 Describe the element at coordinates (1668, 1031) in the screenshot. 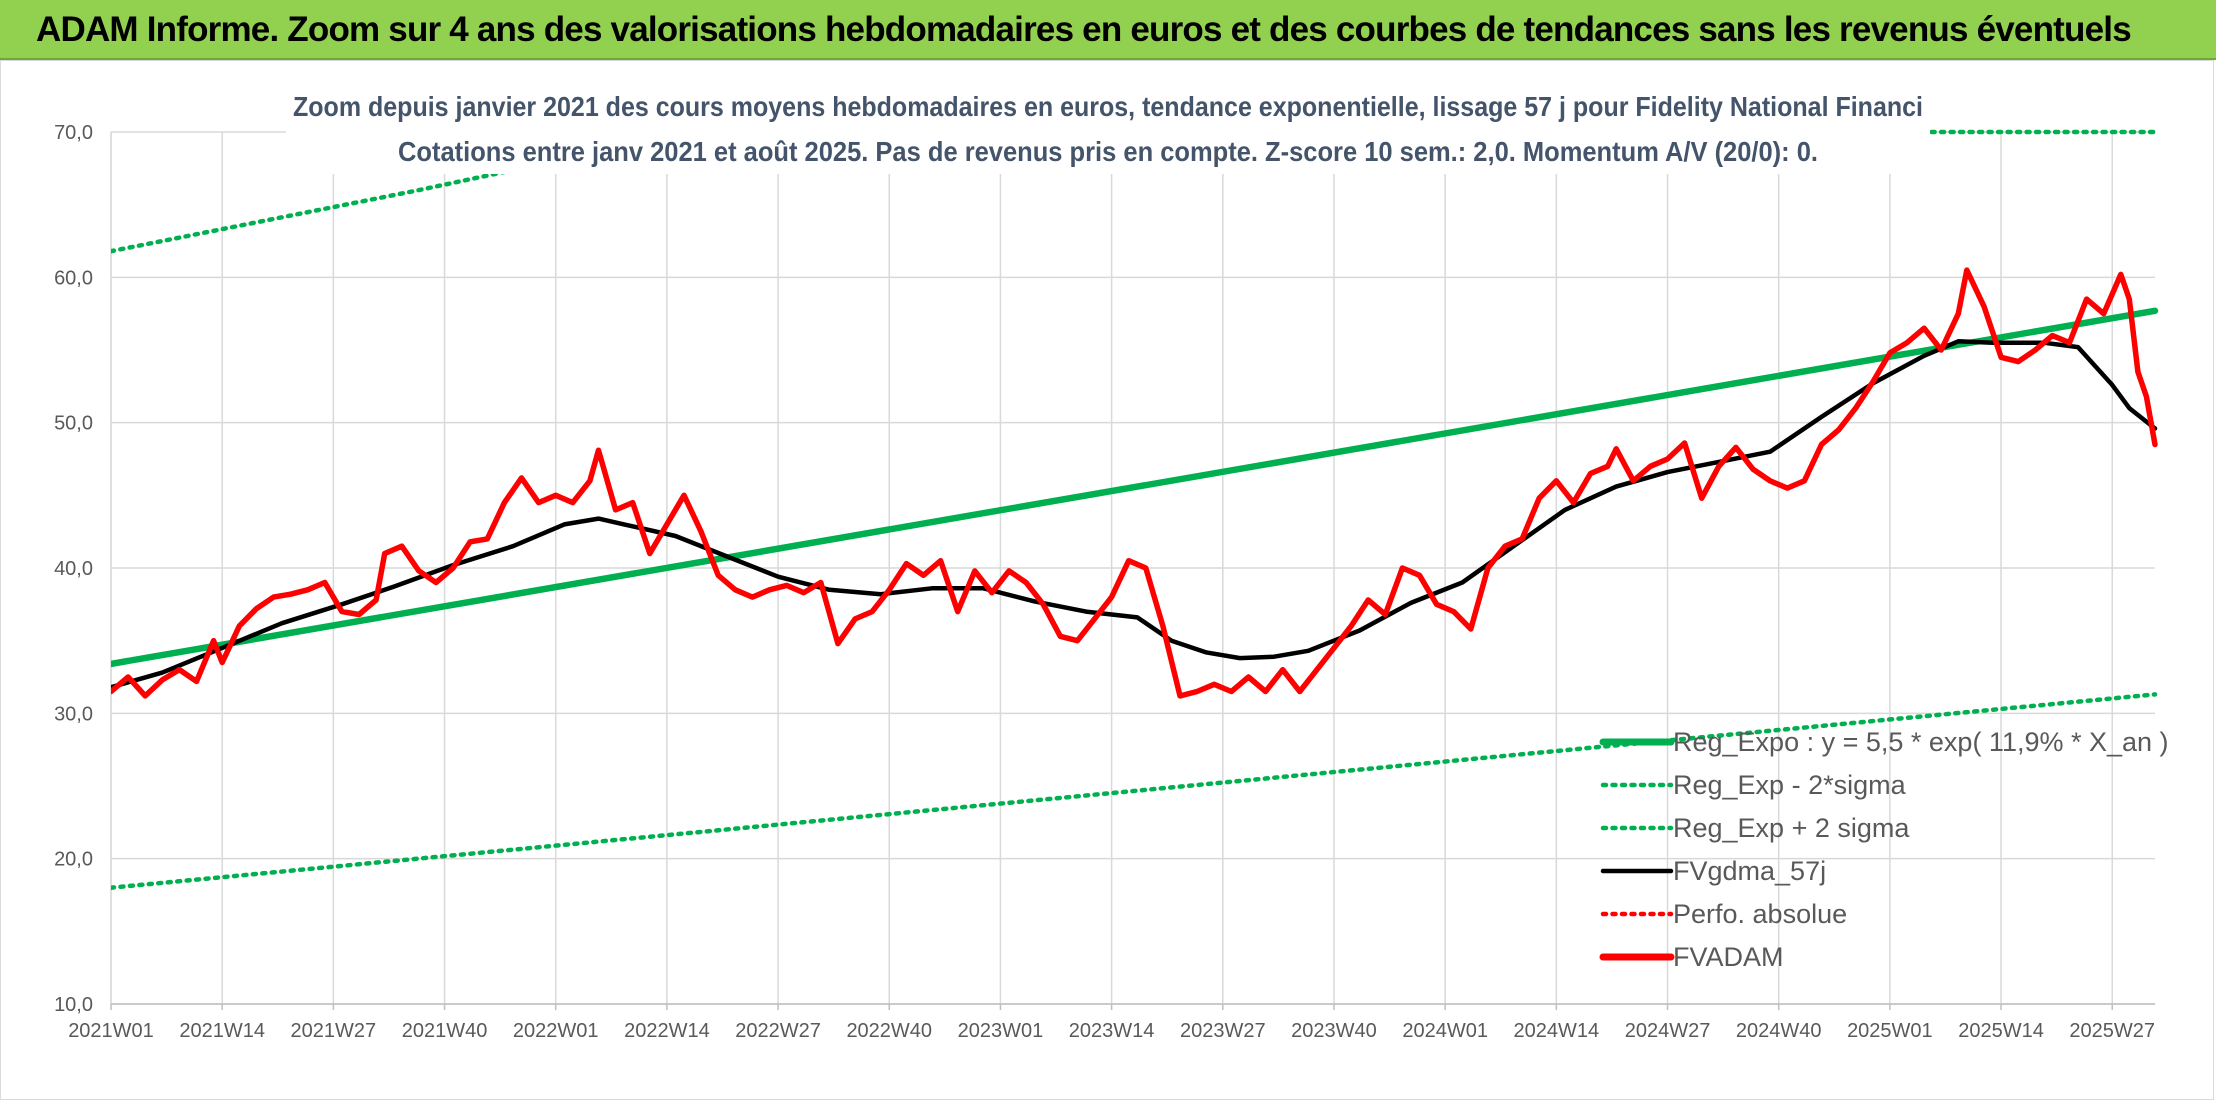

I see `x-tick-label: 2024W27` at that location.